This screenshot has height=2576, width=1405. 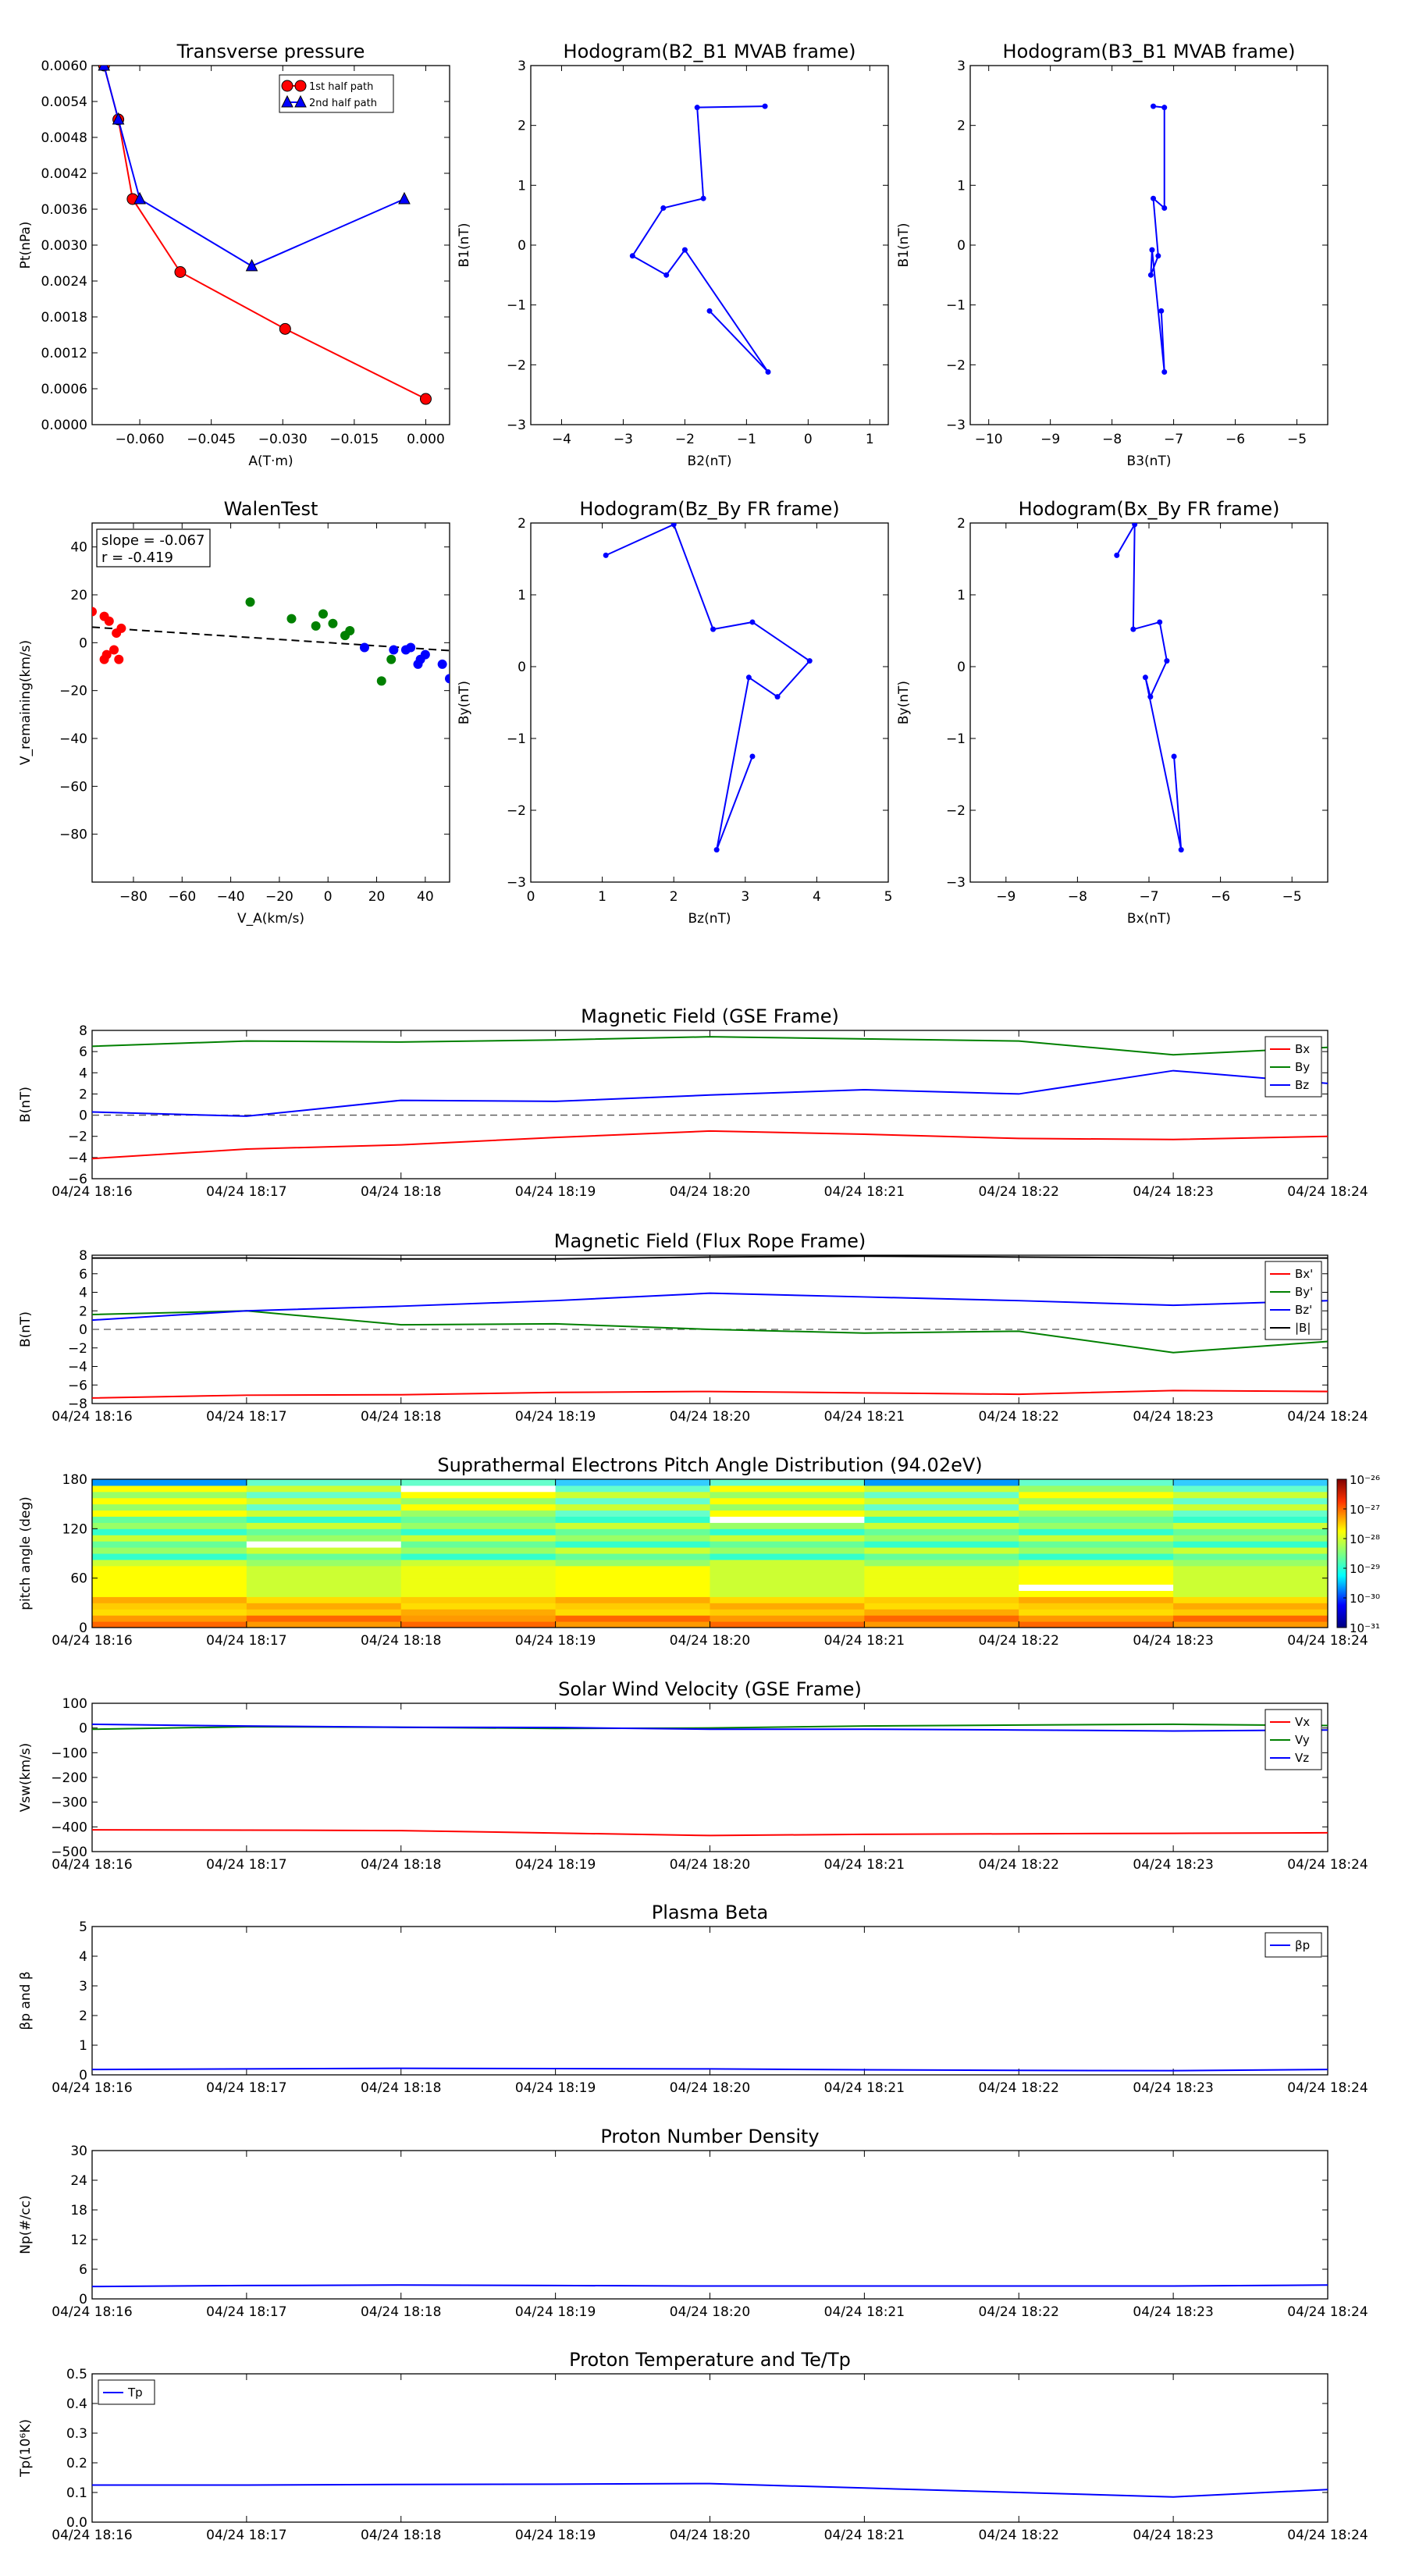 What do you see at coordinates (1302, 1049) in the screenshot?
I see `legend-label: Bx` at bounding box center [1302, 1049].